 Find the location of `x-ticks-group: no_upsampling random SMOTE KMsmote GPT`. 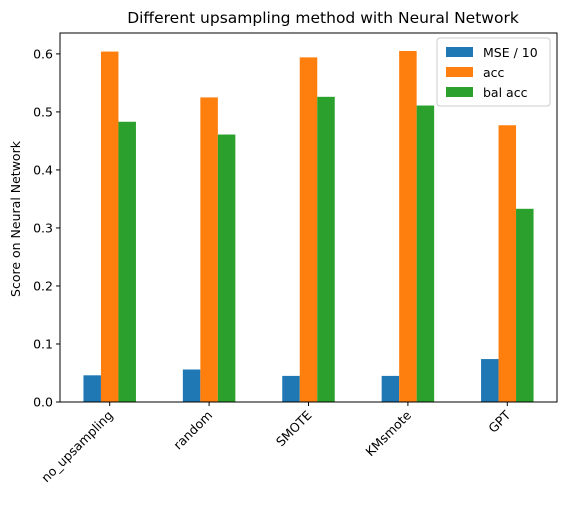

x-ticks-group: no_upsampling random SMOTE KMsmote GPT is located at coordinates (276, 444).